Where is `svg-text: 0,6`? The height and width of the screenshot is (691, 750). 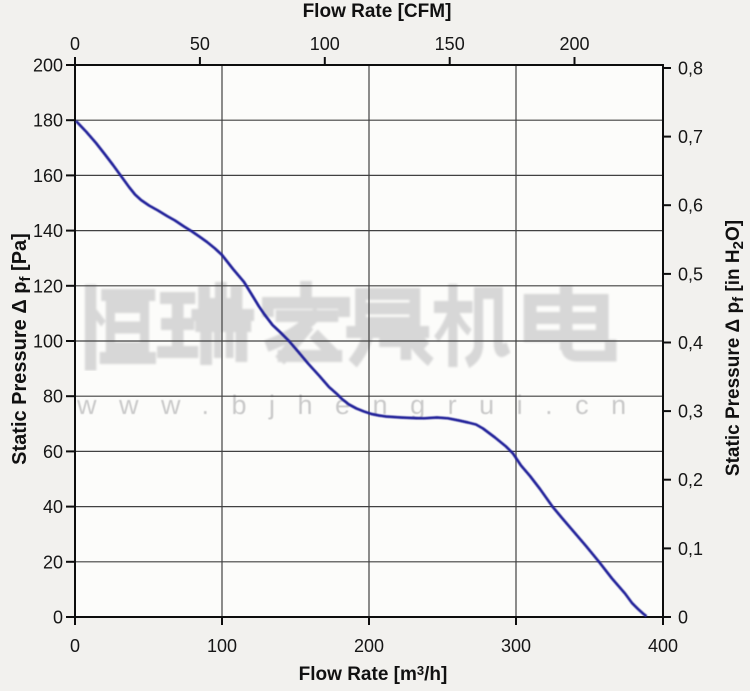
svg-text: 0,6 is located at coordinates (690, 206).